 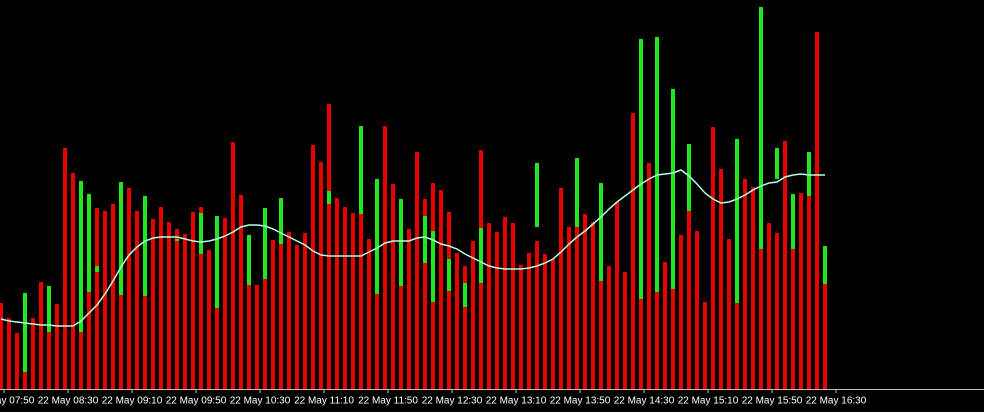 What do you see at coordinates (644, 401) in the screenshot?
I see `x-tick-label: 22 May 14:30` at bounding box center [644, 401].